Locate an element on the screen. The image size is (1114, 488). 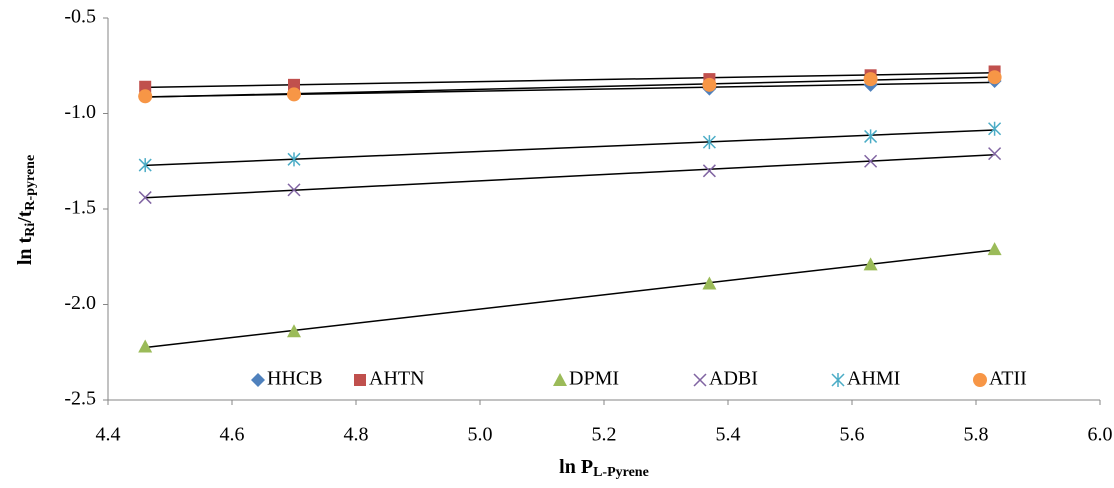
x-tick-label: 4.4 is located at coordinates (108, 435).